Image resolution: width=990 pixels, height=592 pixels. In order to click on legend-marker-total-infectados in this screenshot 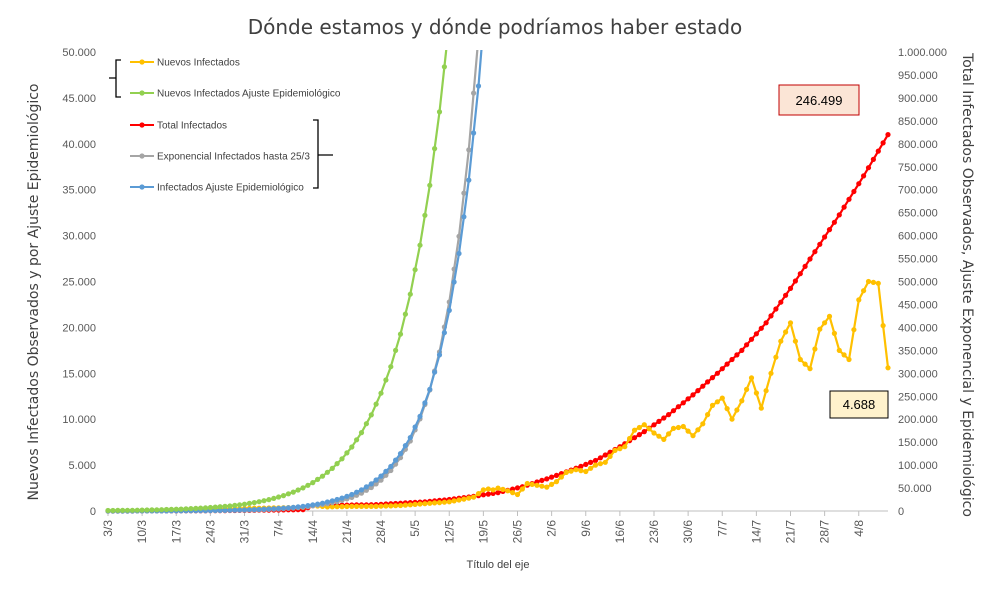, I will do `click(142, 125)`.